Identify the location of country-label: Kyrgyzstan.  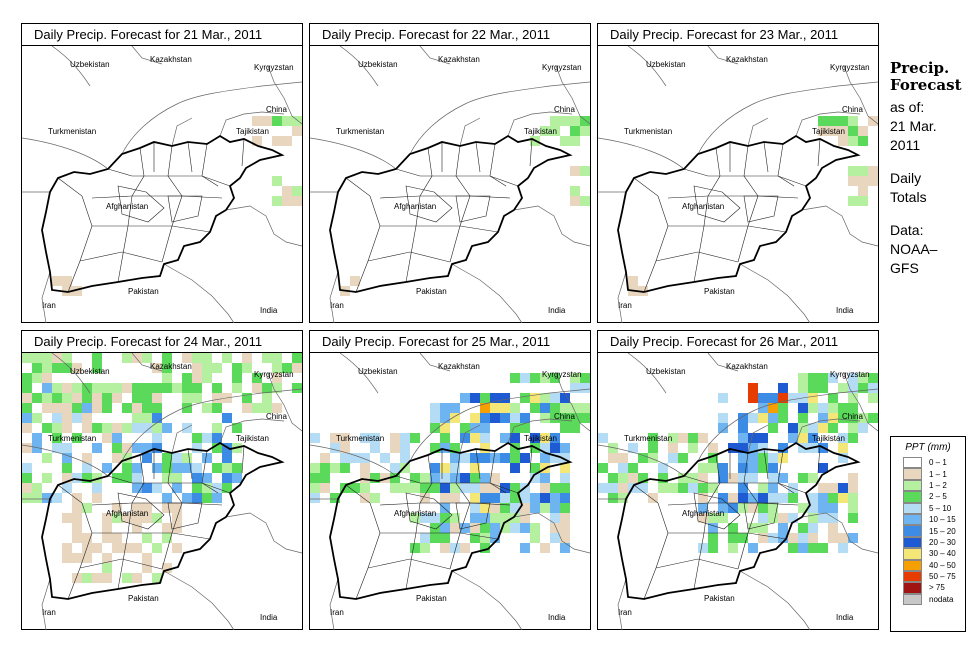
(850, 67).